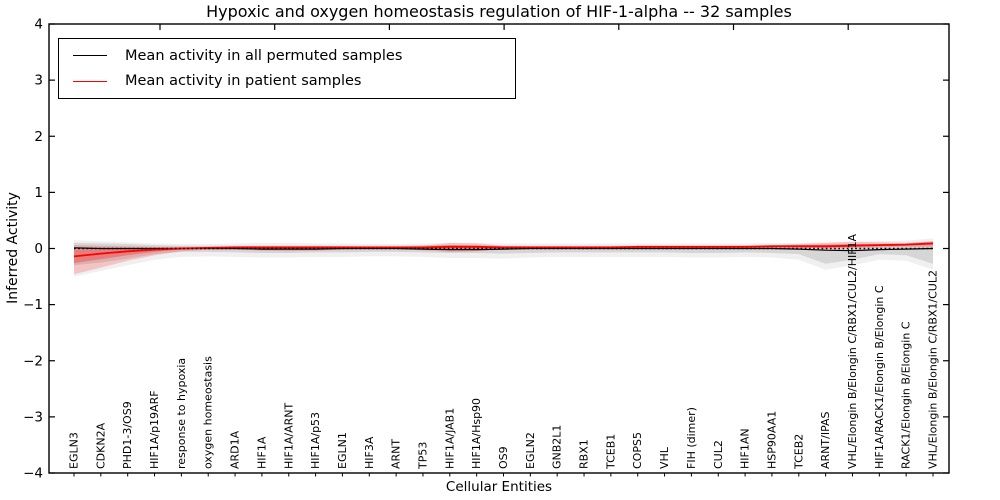  What do you see at coordinates (33, 417) in the screenshot?
I see `y-tick-label: −3` at bounding box center [33, 417].